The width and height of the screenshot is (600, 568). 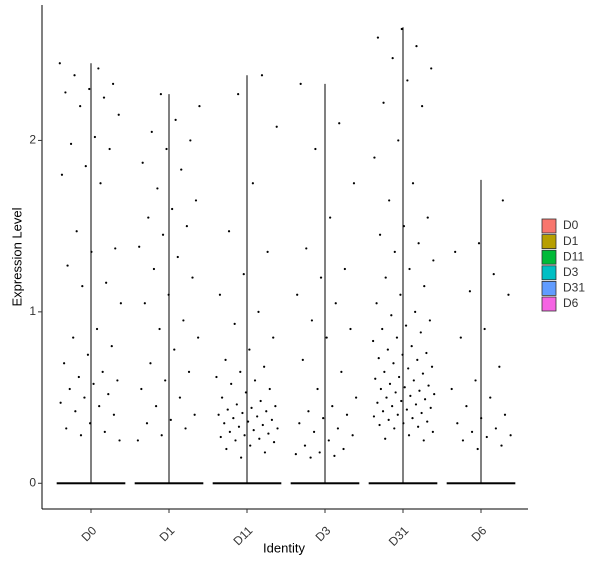 I want to click on x-tick-label: D0, so click(x=89, y=533).